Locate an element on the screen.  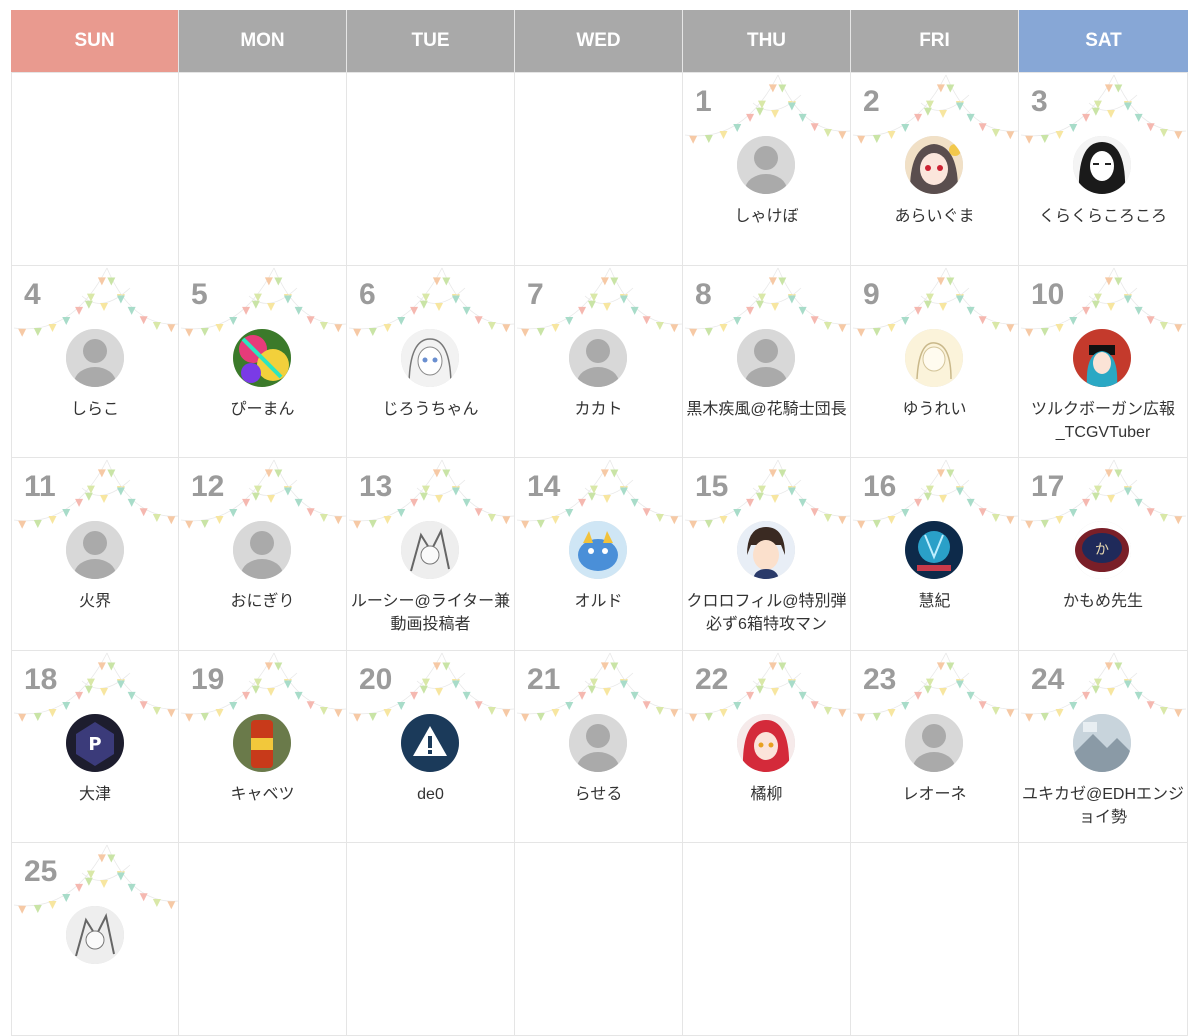
author-name-link: あらいぐま is located at coordinates (934, 216).